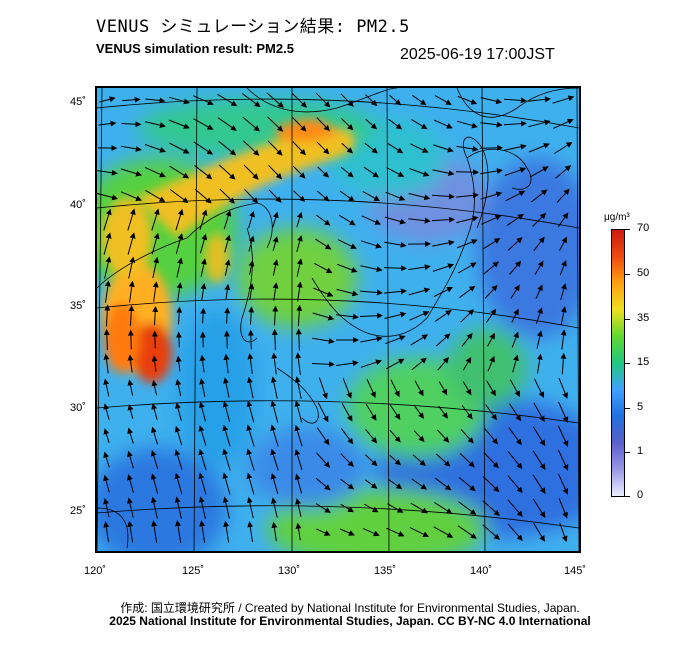  What do you see at coordinates (643, 273) in the screenshot?
I see `colorbar-label-50: 50` at bounding box center [643, 273].